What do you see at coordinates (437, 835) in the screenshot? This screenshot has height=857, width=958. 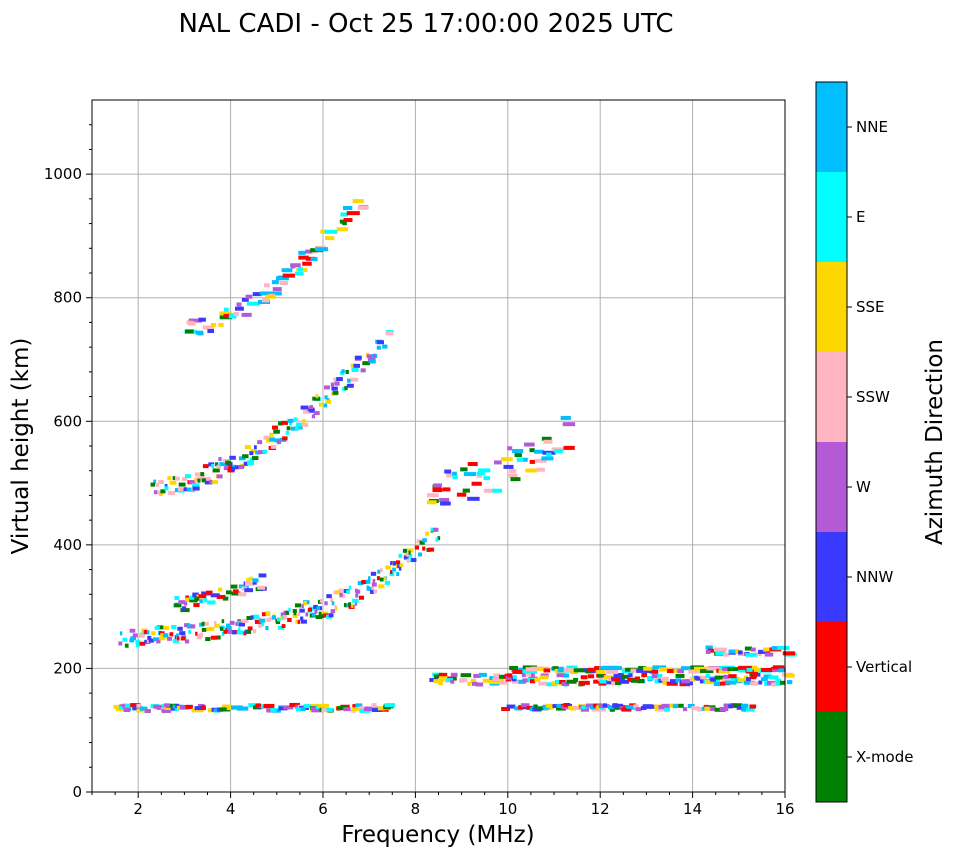 I see `x-axis-label: Frequency (MHz)` at bounding box center [437, 835].